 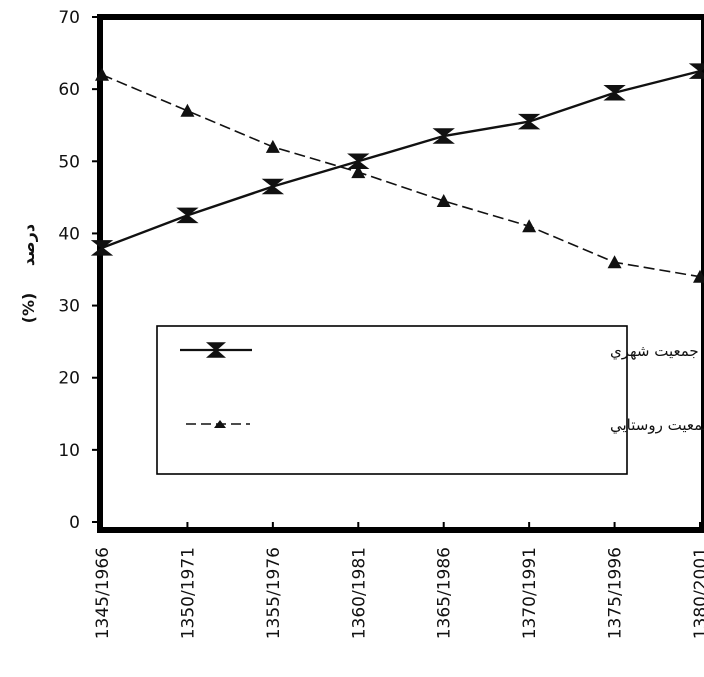 What do you see at coordinates (657, 425) in the screenshot?
I see `legend-label-rural: سهم جمعیت روستايي` at bounding box center [657, 425].